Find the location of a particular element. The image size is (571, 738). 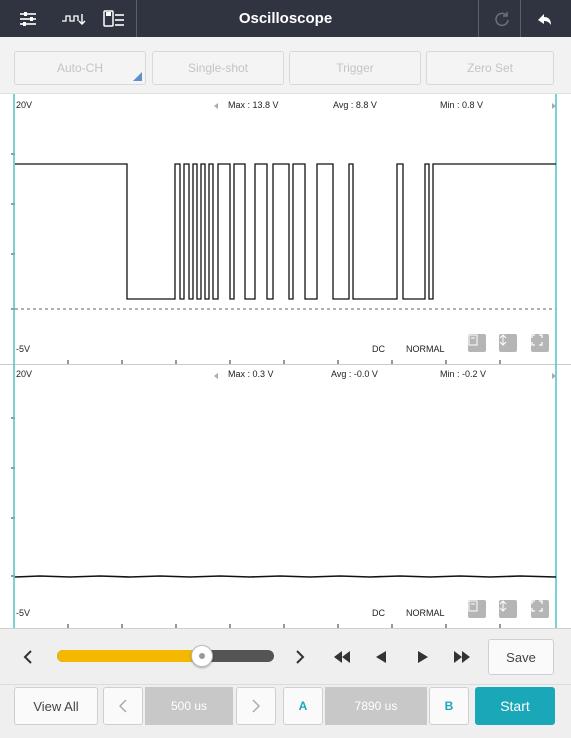

bottom-bar: View All 500 us A 7890 us B Start is located at coordinates (285, 711).